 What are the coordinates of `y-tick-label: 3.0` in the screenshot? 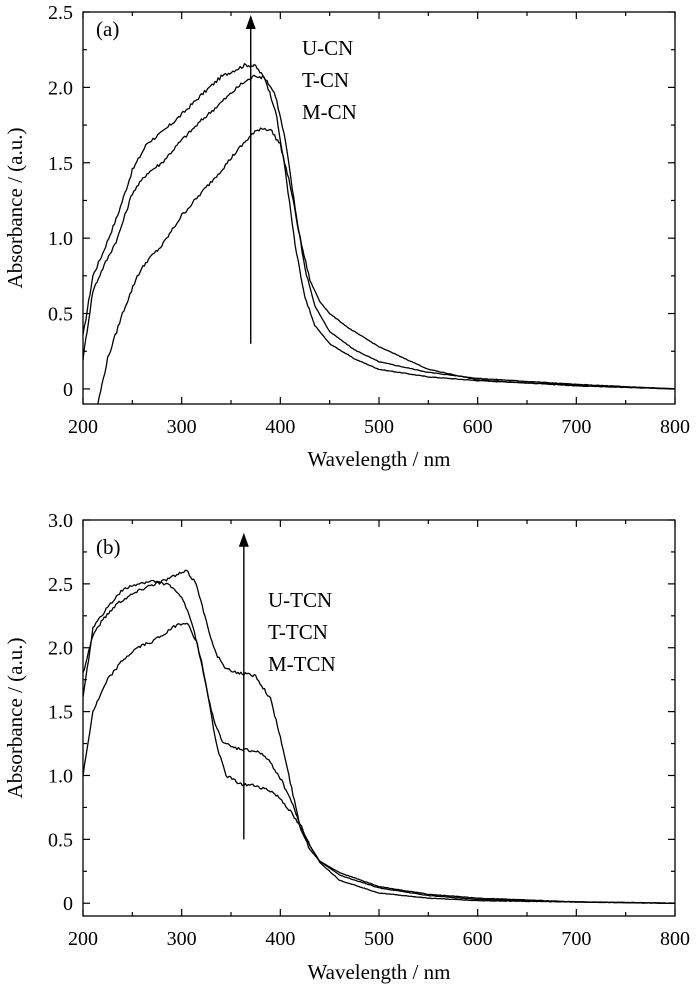 It's located at (60, 521).